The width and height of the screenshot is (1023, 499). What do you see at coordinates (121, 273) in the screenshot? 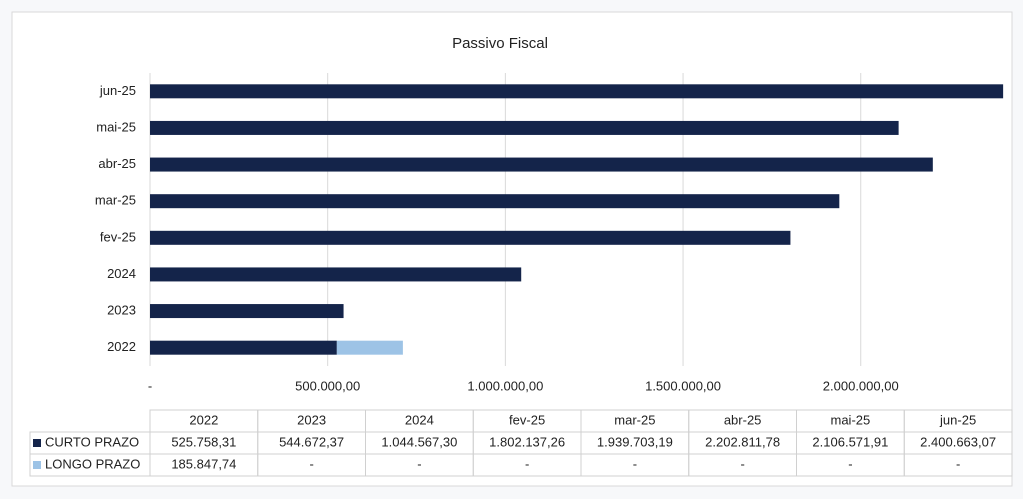
I see `y-tick-label: 2024` at bounding box center [121, 273].